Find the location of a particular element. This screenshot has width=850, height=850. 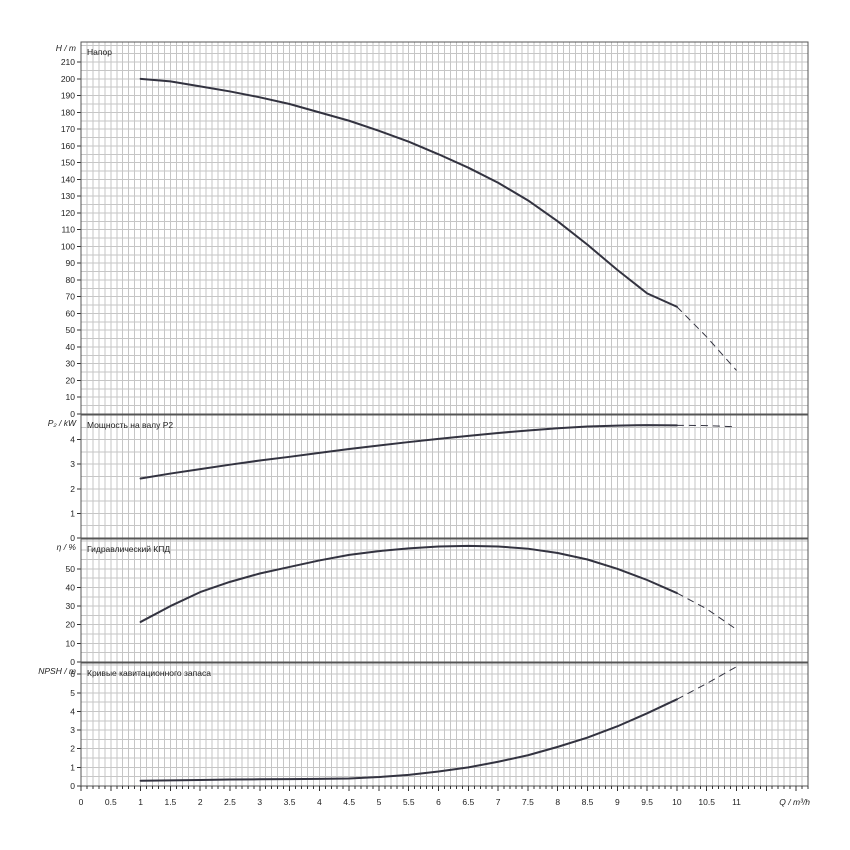

y-tick-label-head: 110 is located at coordinates (68, 230).